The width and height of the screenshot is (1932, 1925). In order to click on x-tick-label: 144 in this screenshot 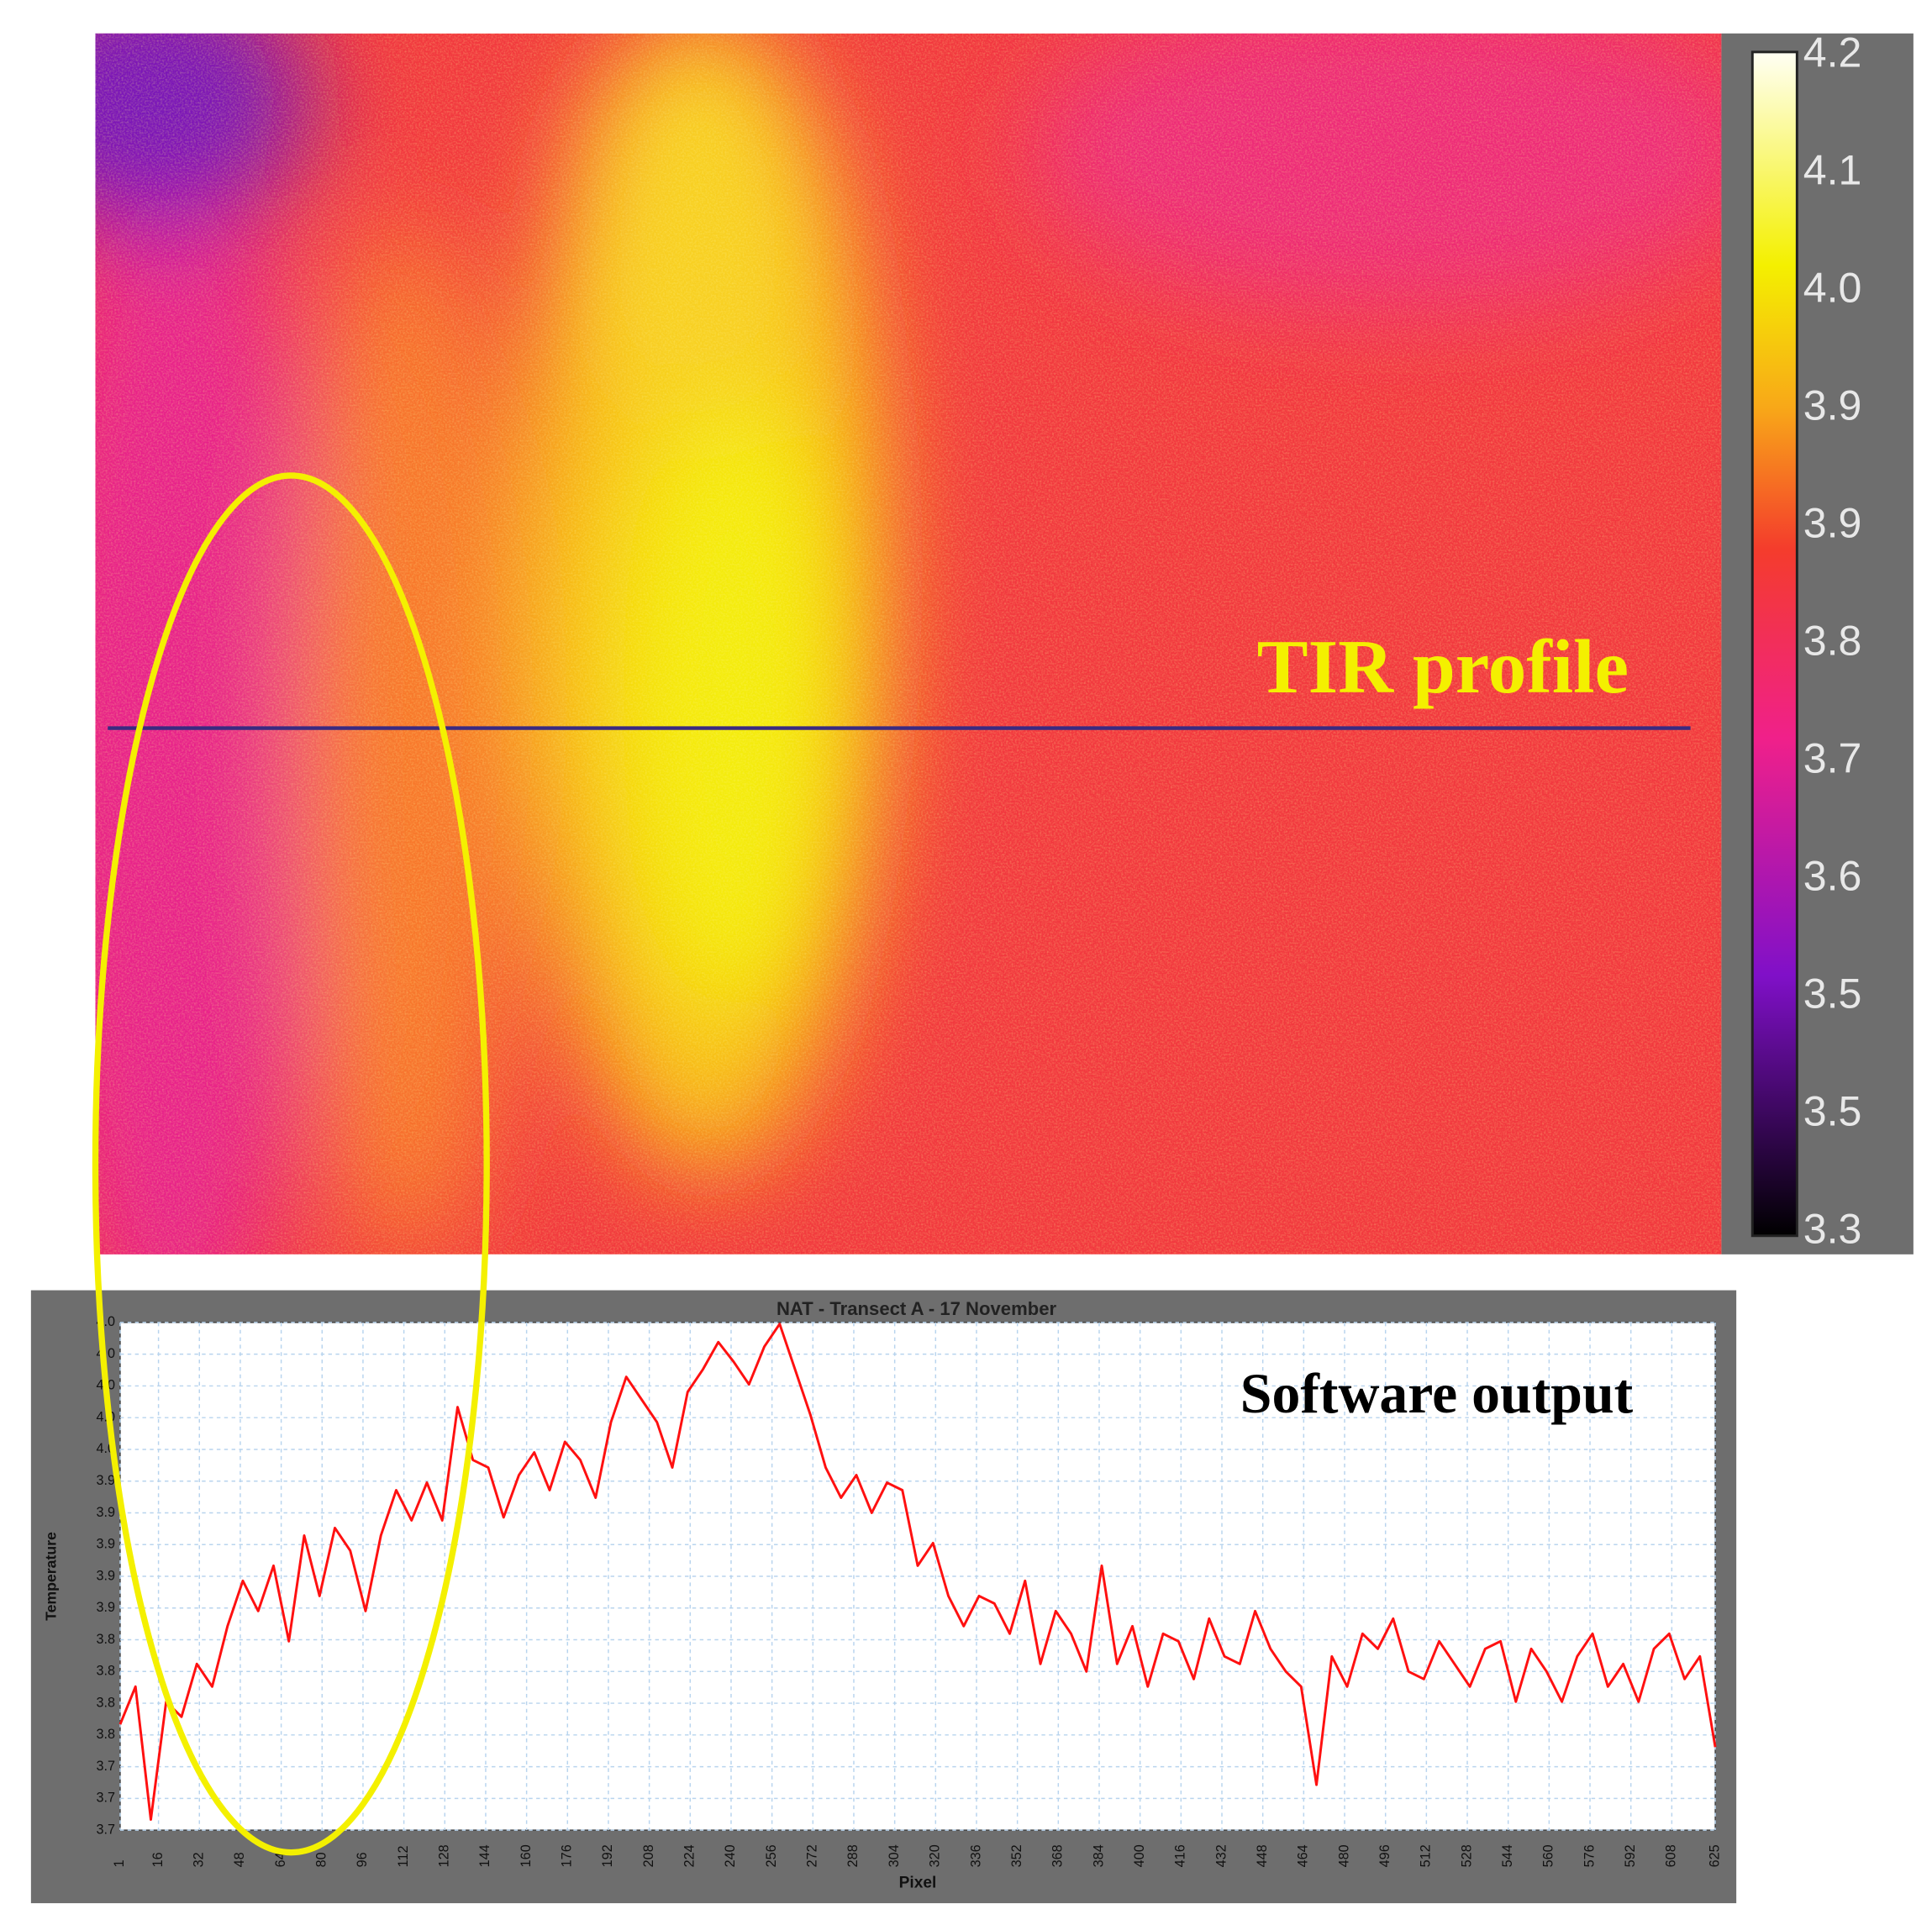, I will do `click(484, 1855)`.